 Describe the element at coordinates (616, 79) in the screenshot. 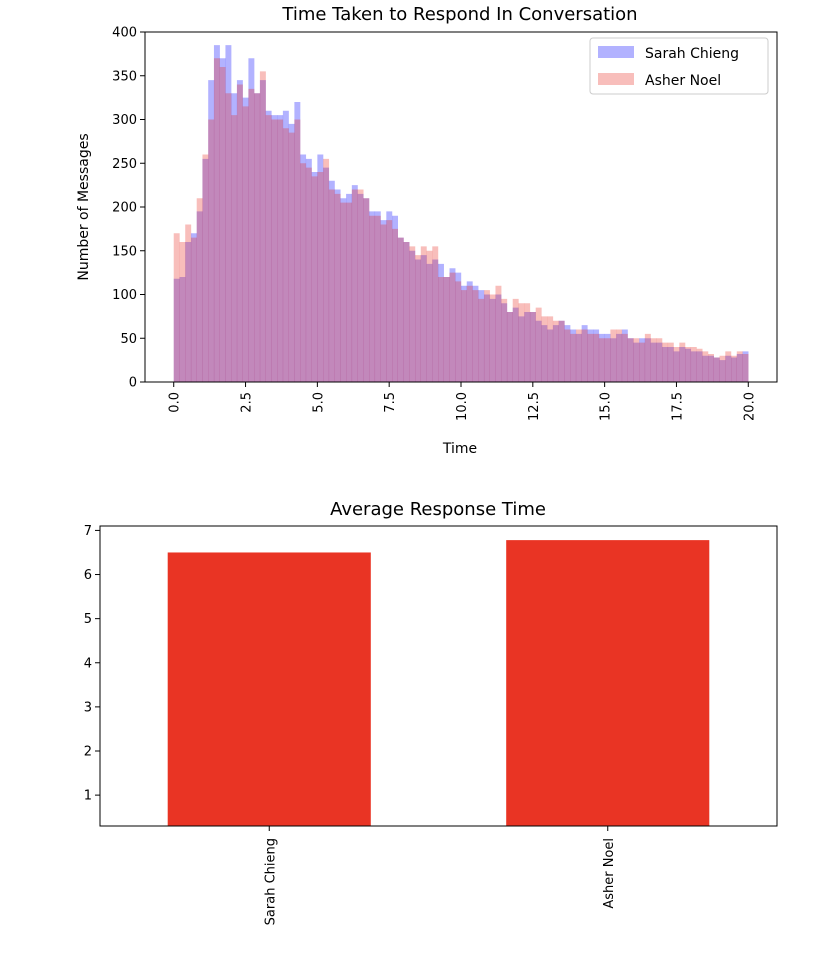

I see `legend-swatch-asher-noel` at that location.